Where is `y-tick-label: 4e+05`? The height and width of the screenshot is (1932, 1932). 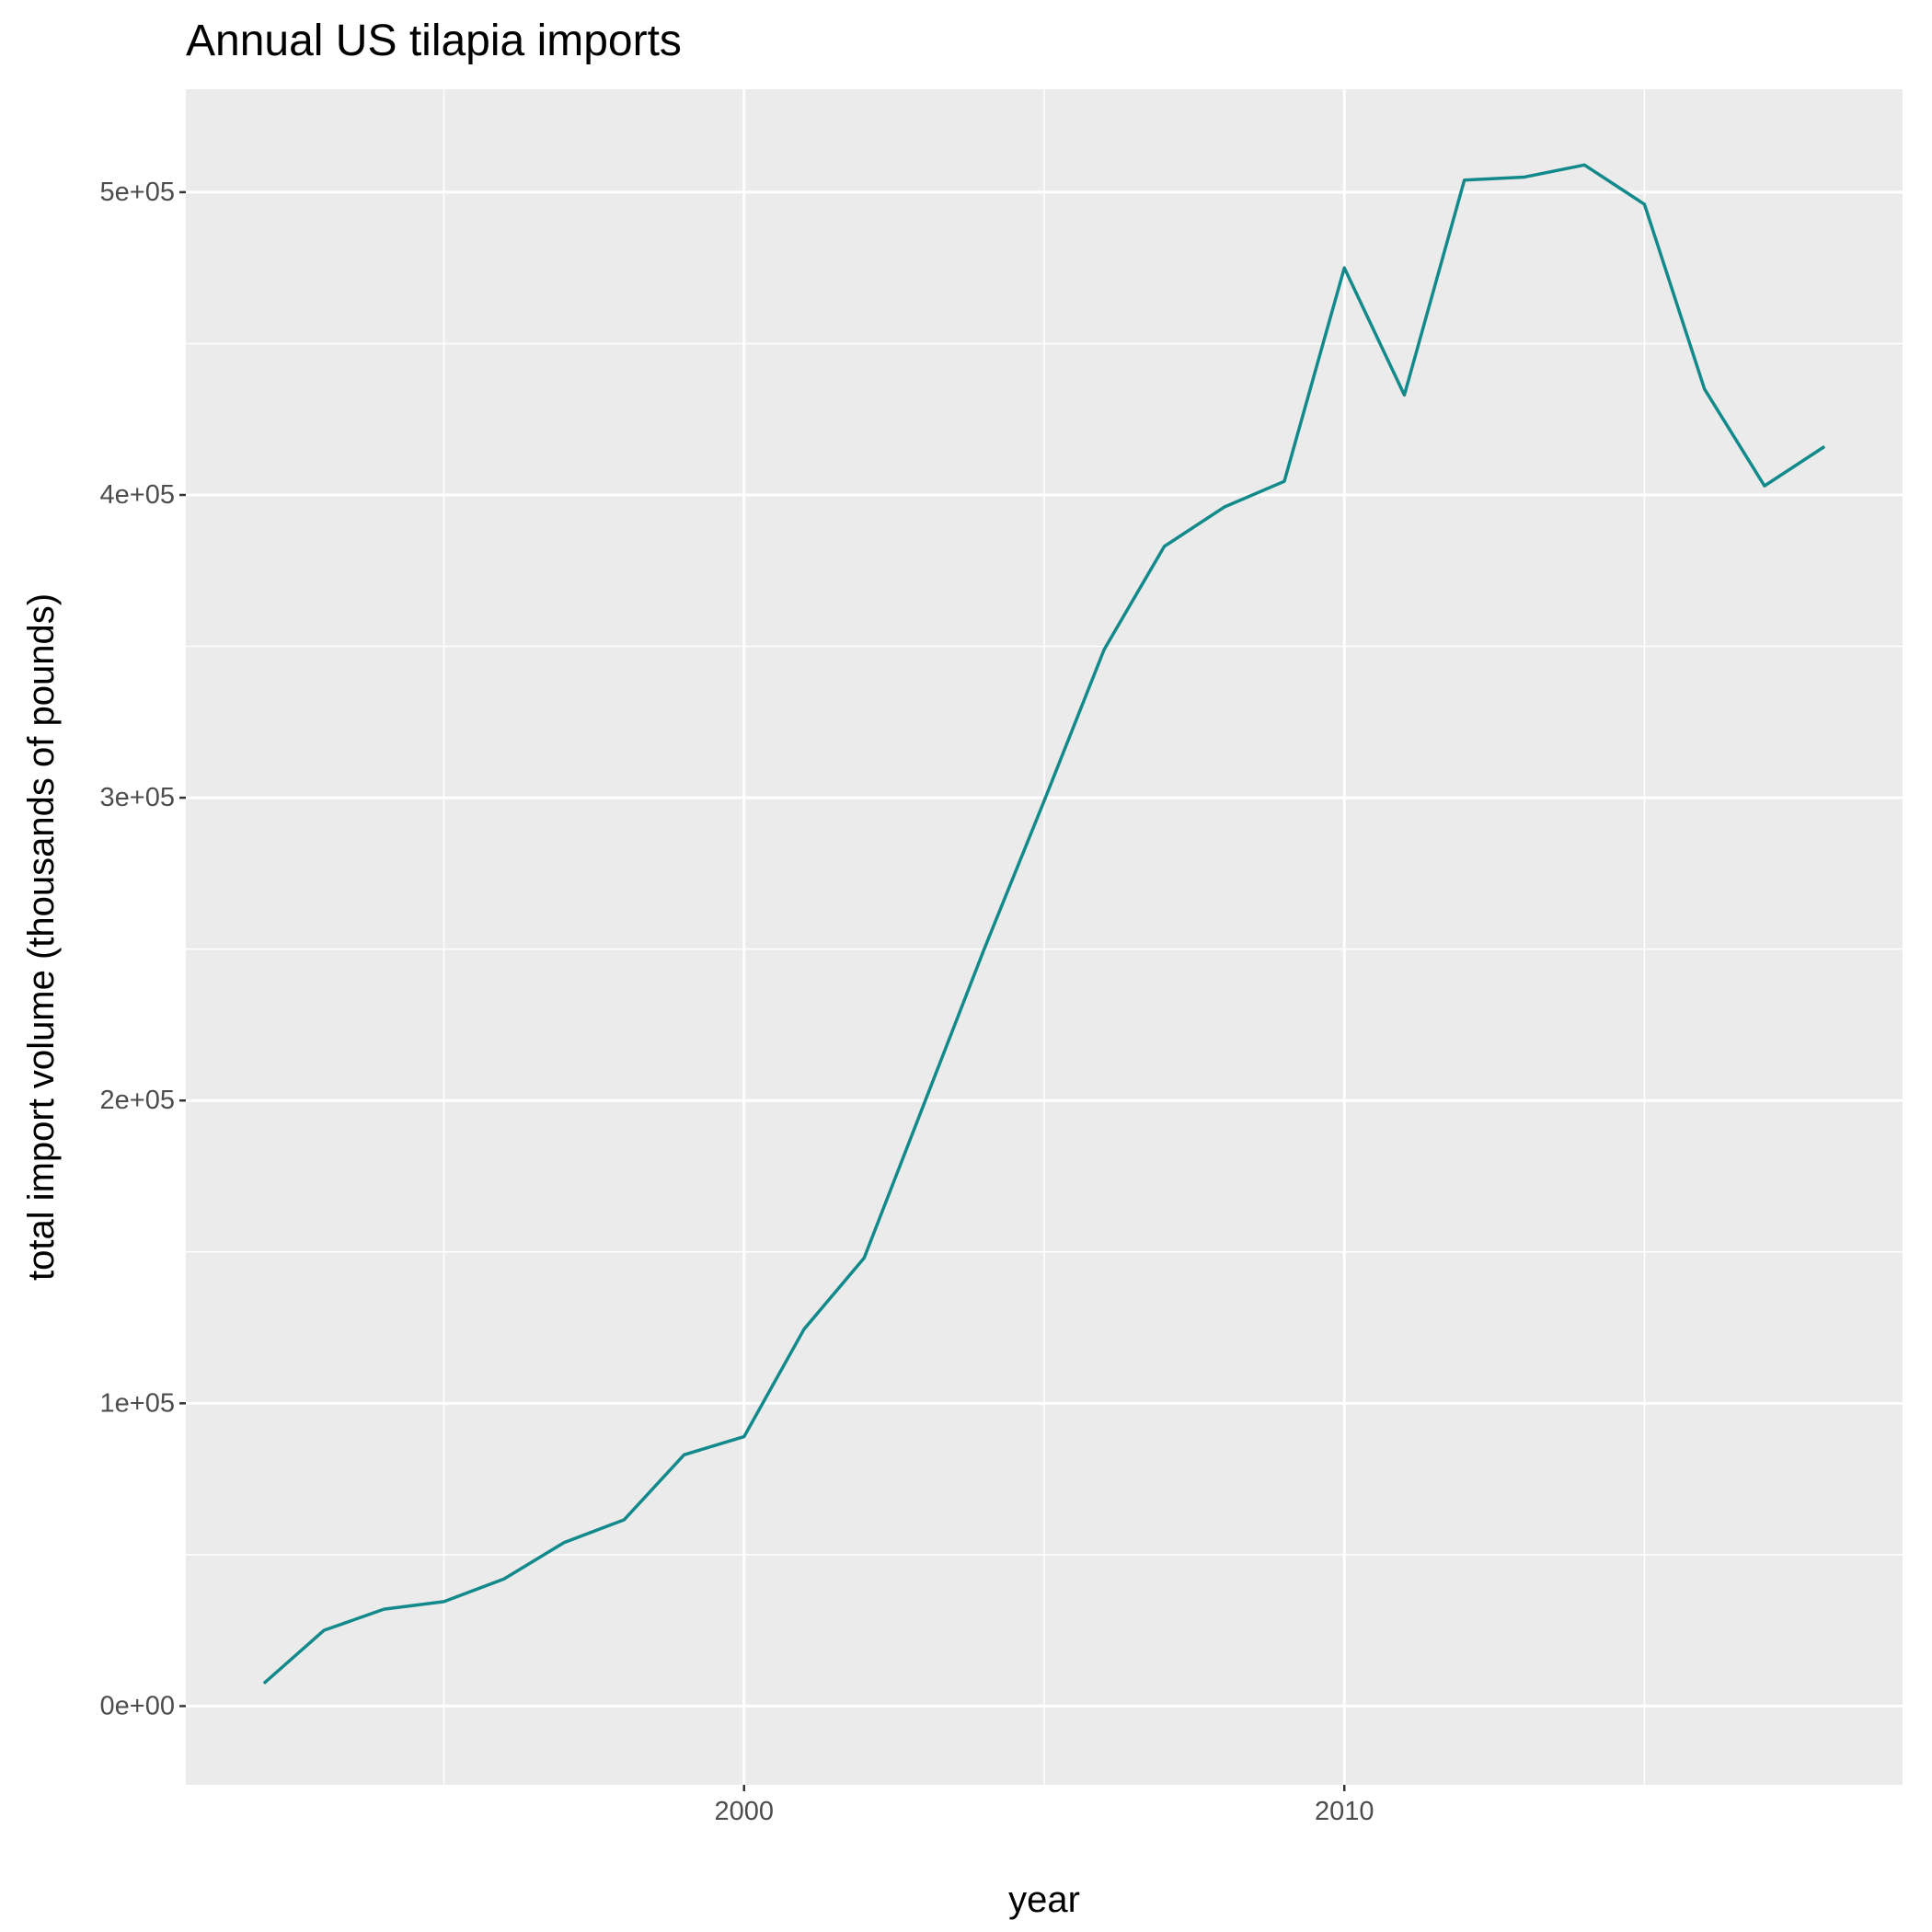 y-tick-label: 4e+05 is located at coordinates (137, 495).